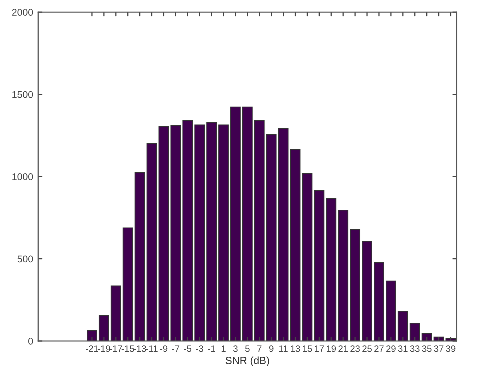 This screenshot has height=375, width=480. Describe the element at coordinates (283, 349) in the screenshot. I see `x-tick-label: 11` at that location.